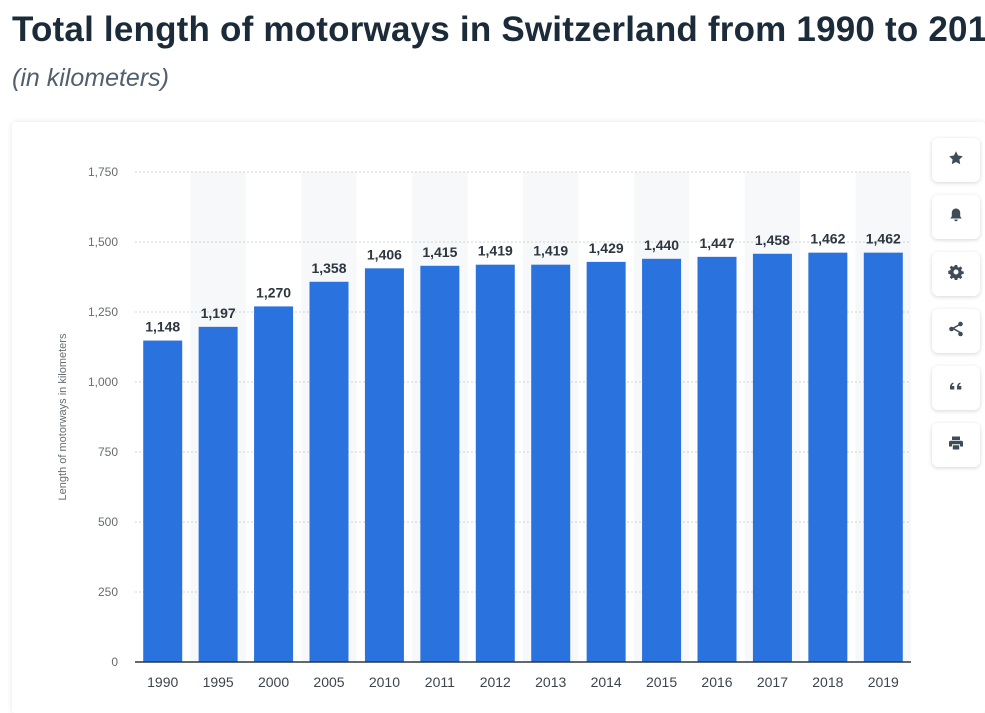 The height and width of the screenshot is (713, 985). What do you see at coordinates (108, 522) in the screenshot?
I see `y-tick-label: 500` at bounding box center [108, 522].